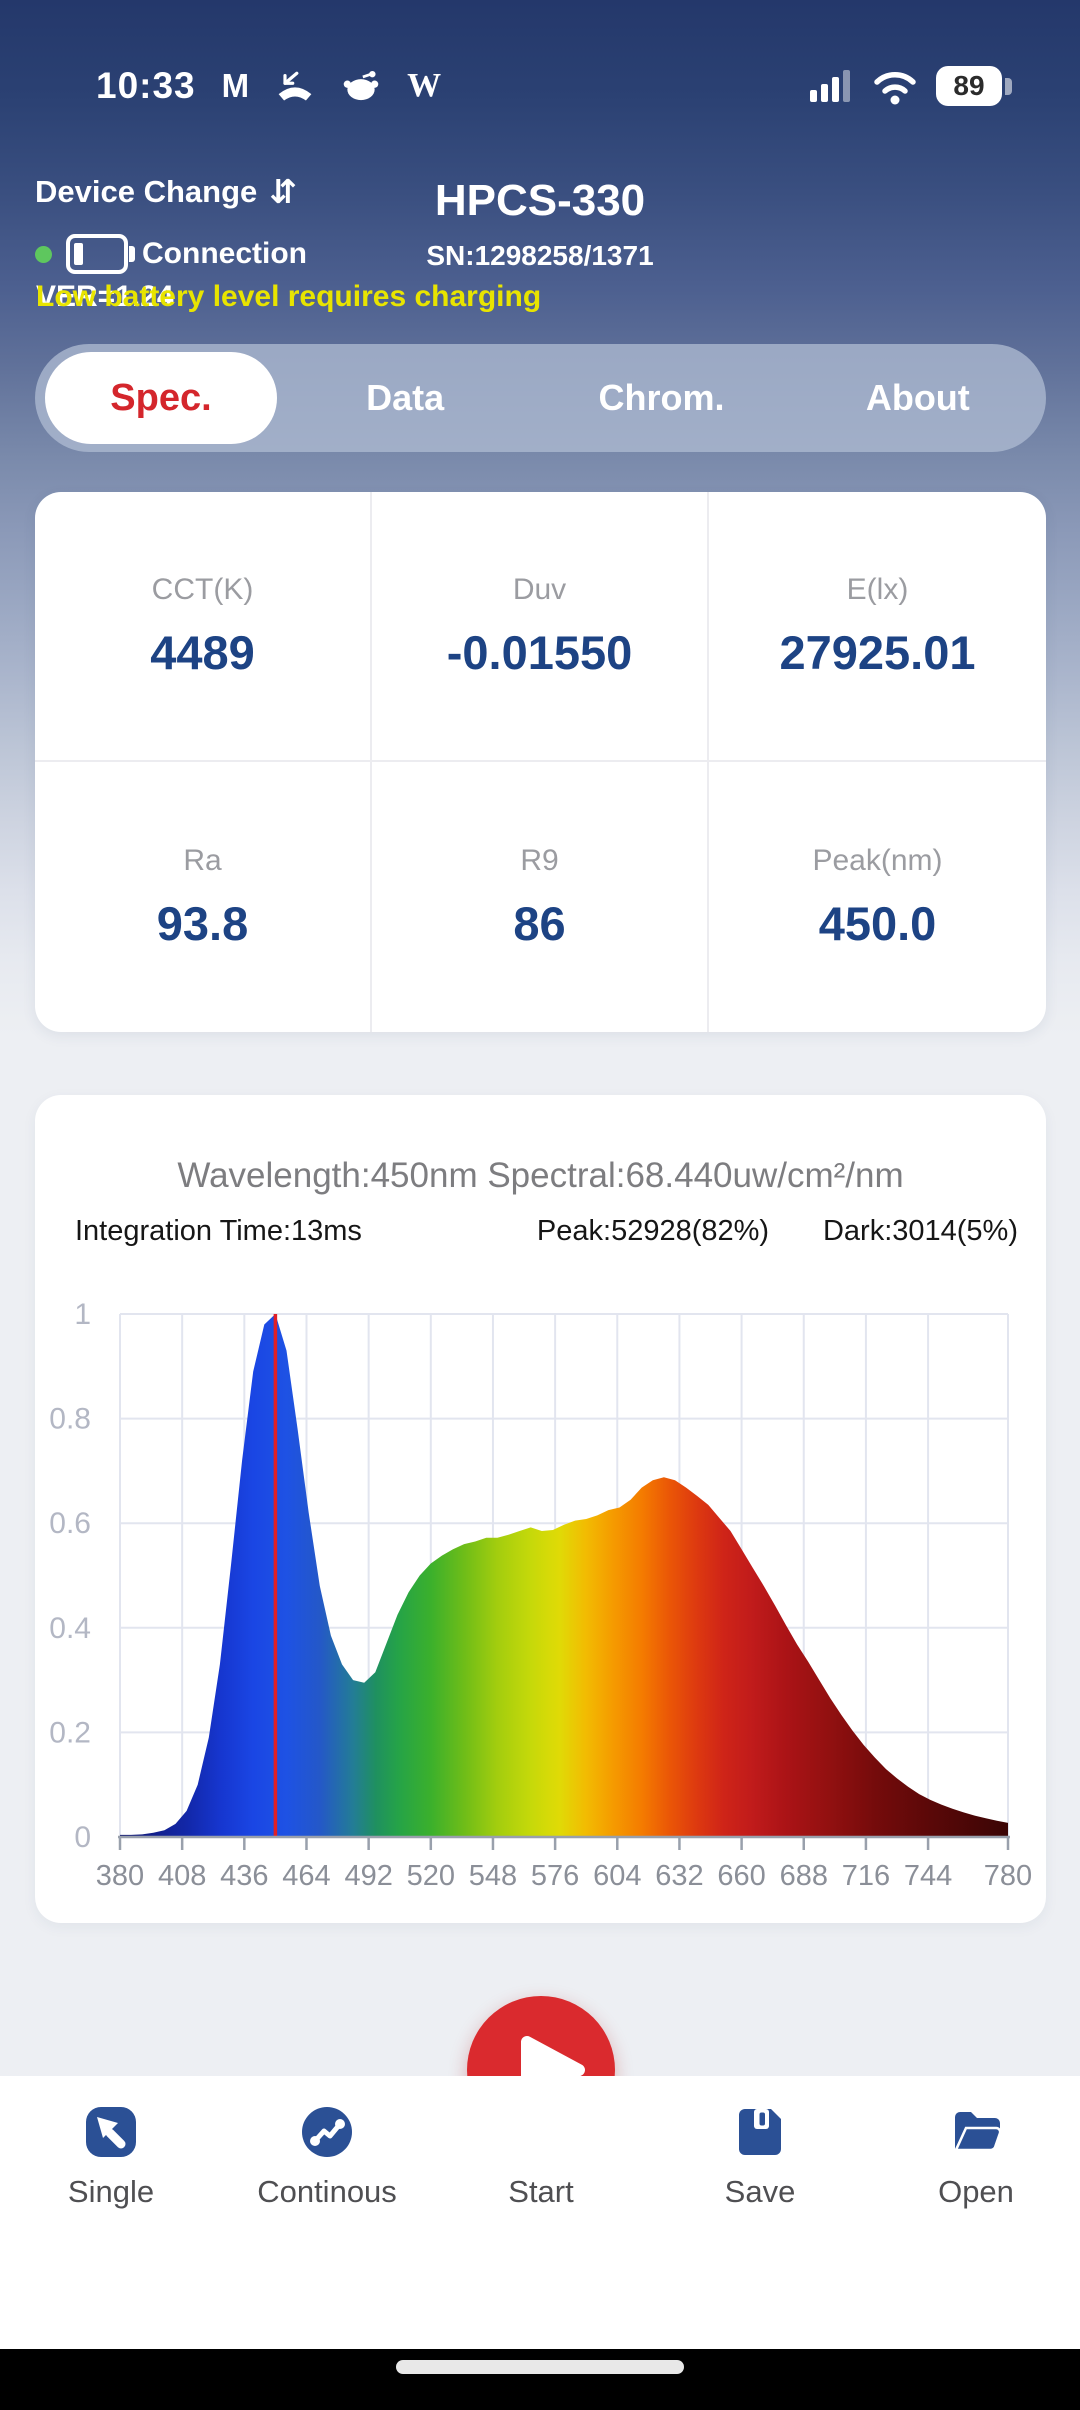 Image resolution: width=1080 pixels, height=2410 pixels. Describe the element at coordinates (564, 1842) in the screenshot. I see `x-axis` at that location.